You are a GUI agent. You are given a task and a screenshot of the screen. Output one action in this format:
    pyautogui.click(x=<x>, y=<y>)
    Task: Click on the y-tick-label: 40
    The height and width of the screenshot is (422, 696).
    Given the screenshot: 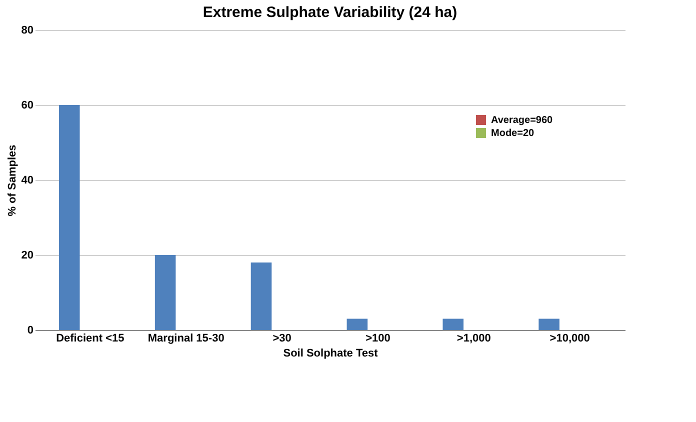 What is the action you would take?
    pyautogui.click(x=27, y=180)
    